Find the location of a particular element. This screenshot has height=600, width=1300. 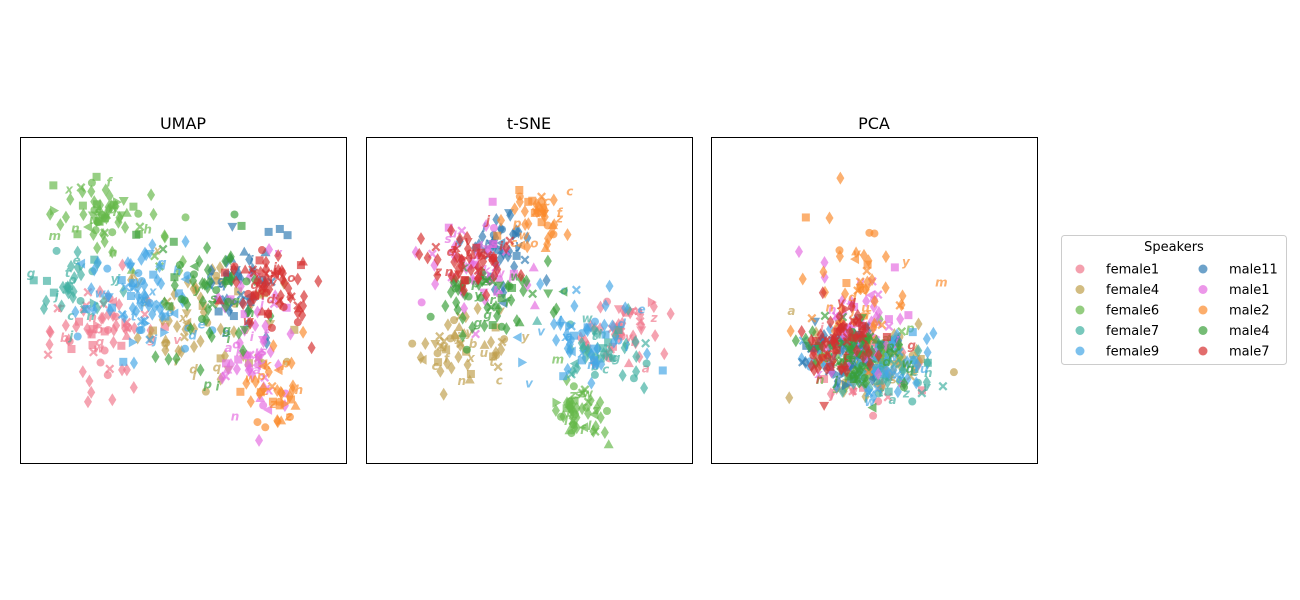

point-pca-male1: x is located at coordinates (819, 374).